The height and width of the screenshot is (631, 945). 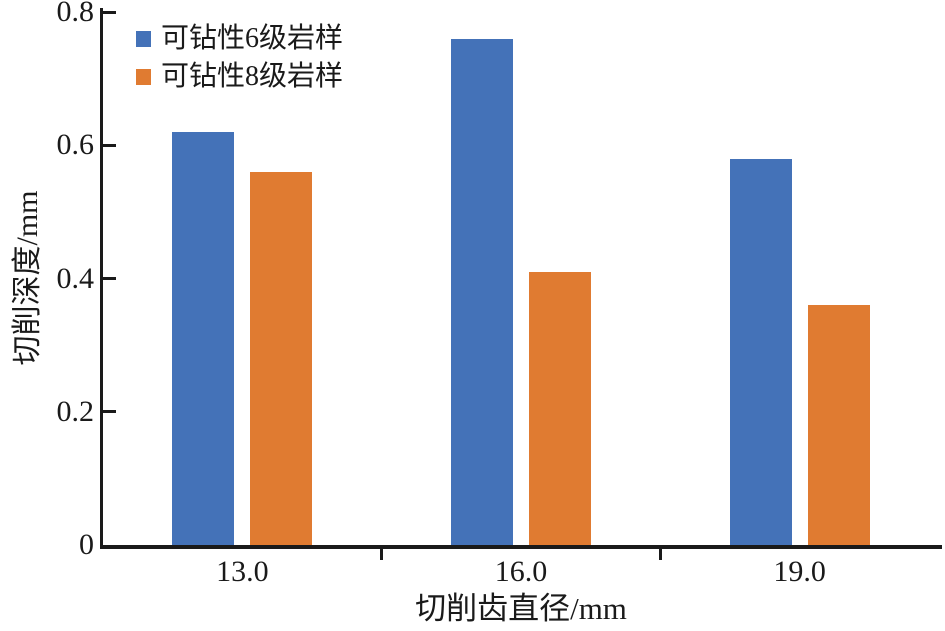 What do you see at coordinates (560, 408) in the screenshot?
I see `bar-可钻性8级岩样-16.0` at bounding box center [560, 408].